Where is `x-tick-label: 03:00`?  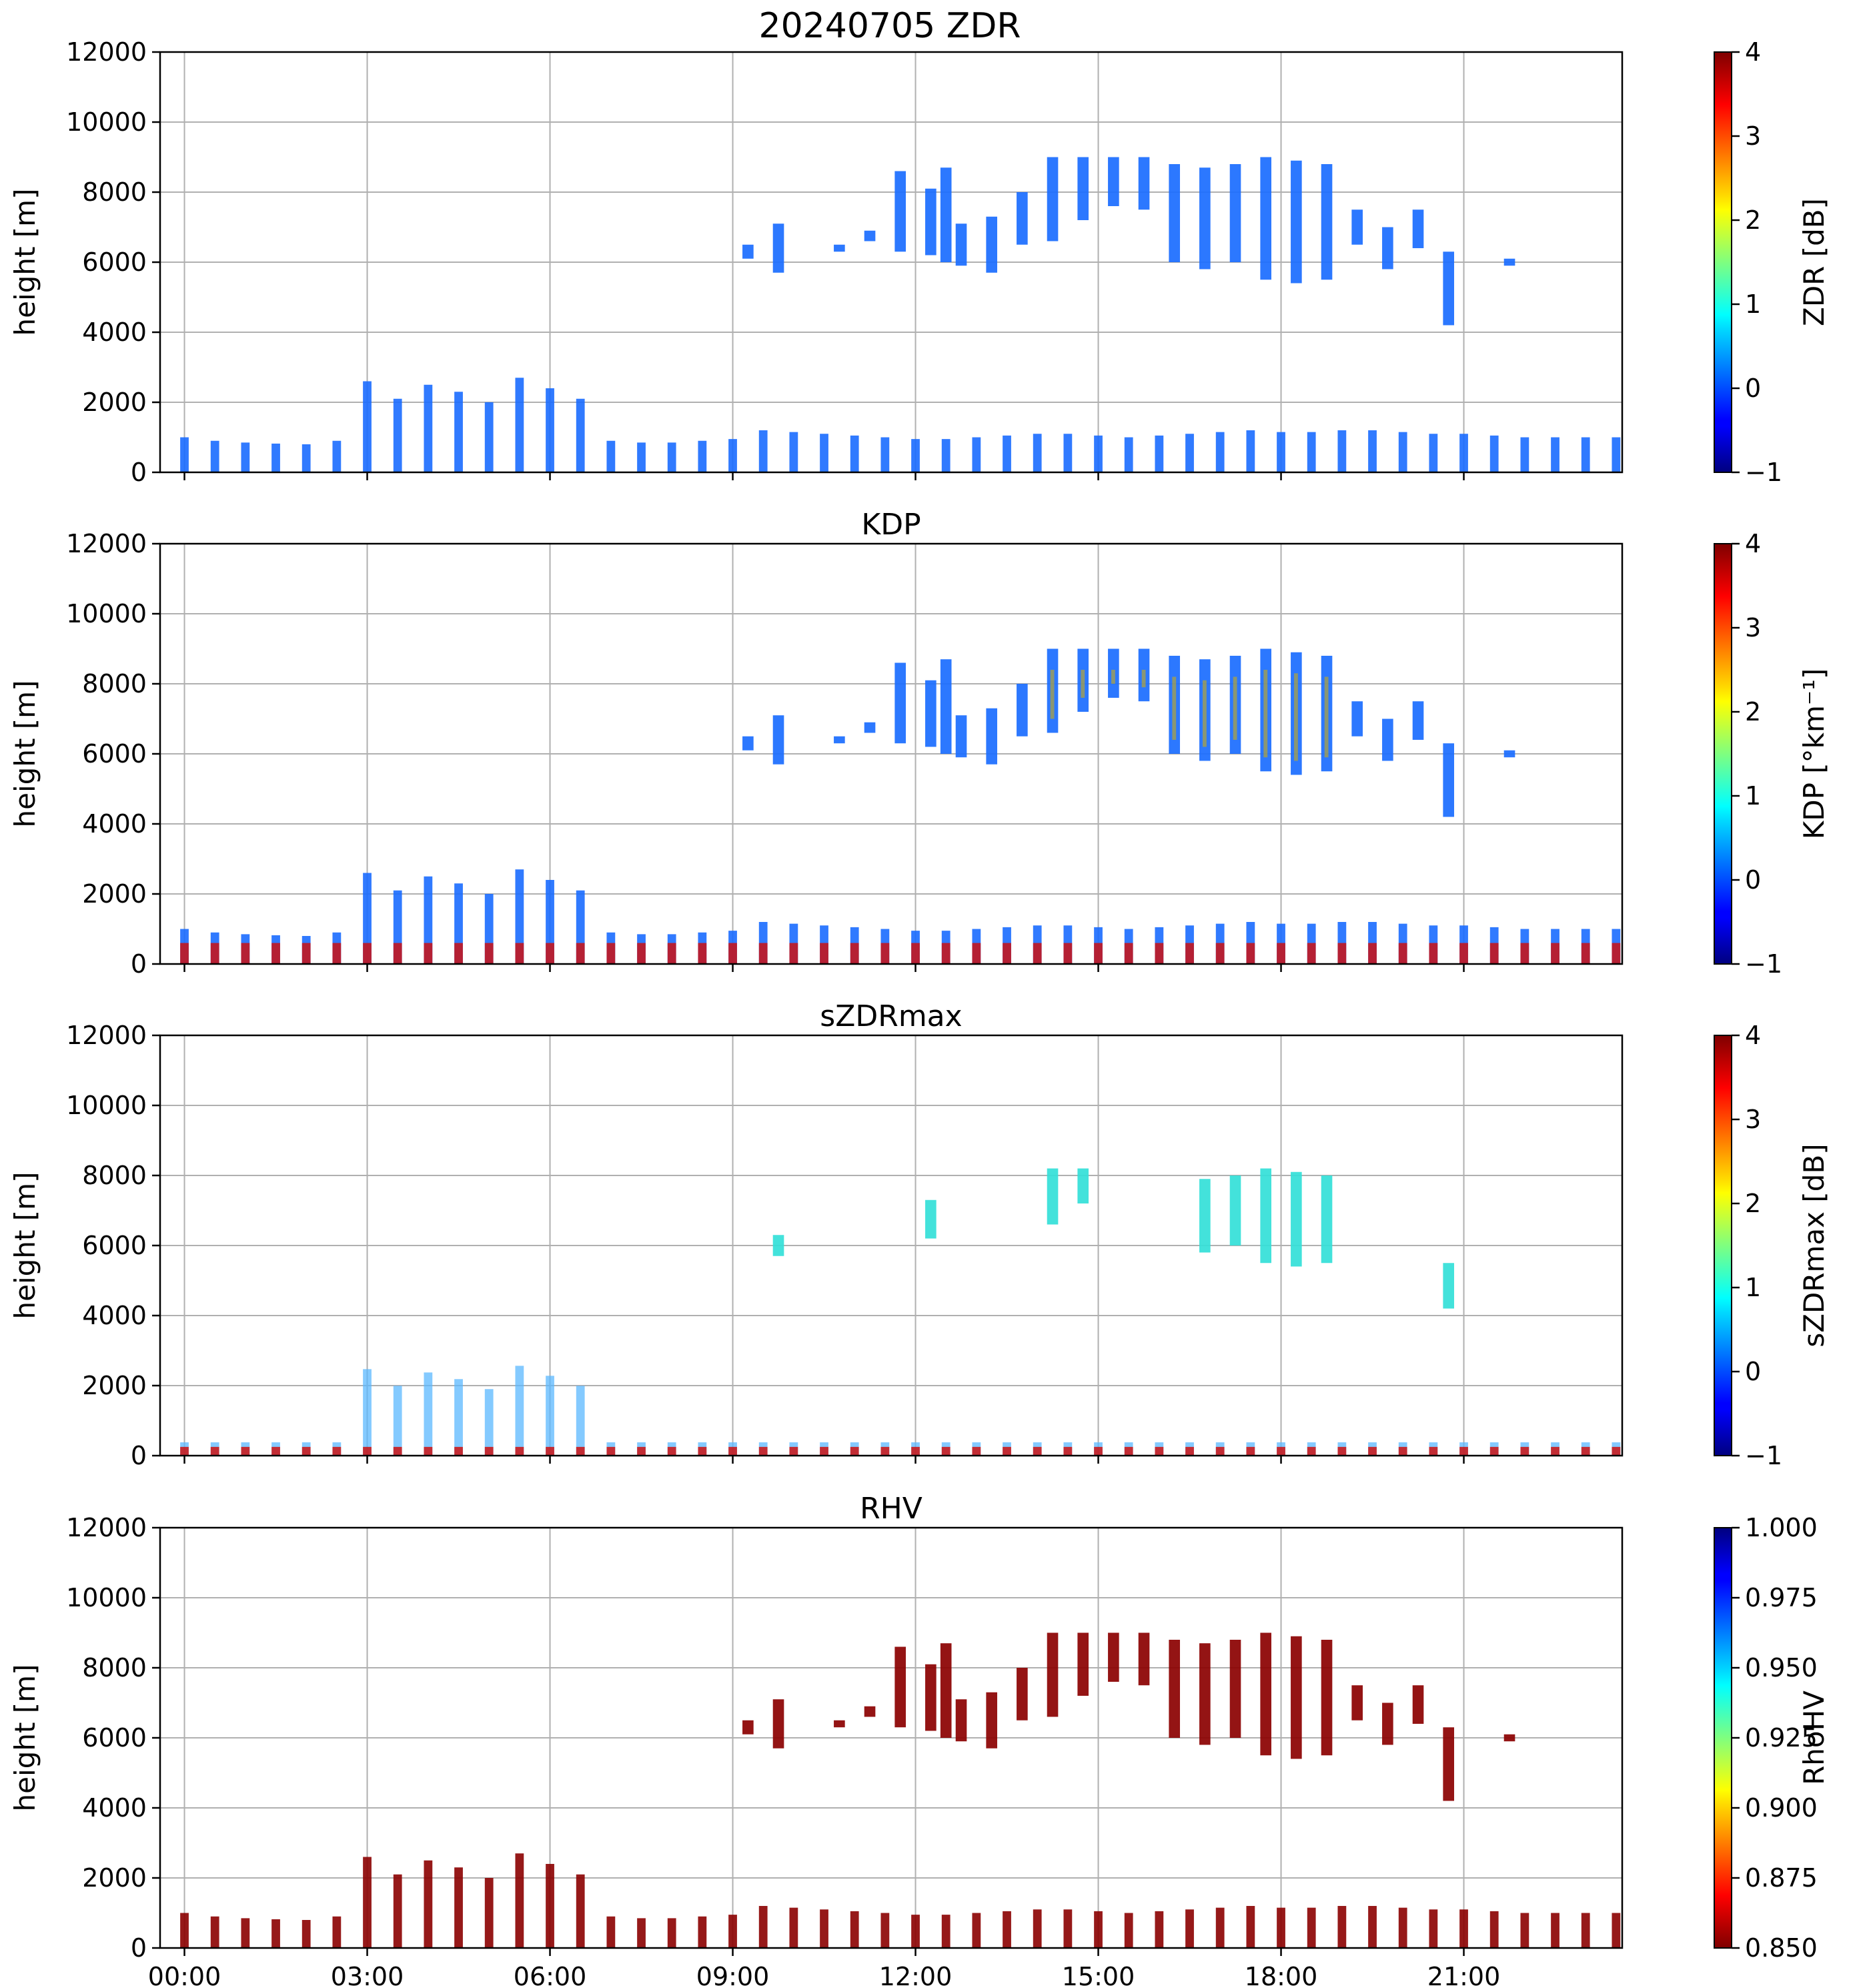
x-tick-label: 03:00 is located at coordinates (368, 1975).